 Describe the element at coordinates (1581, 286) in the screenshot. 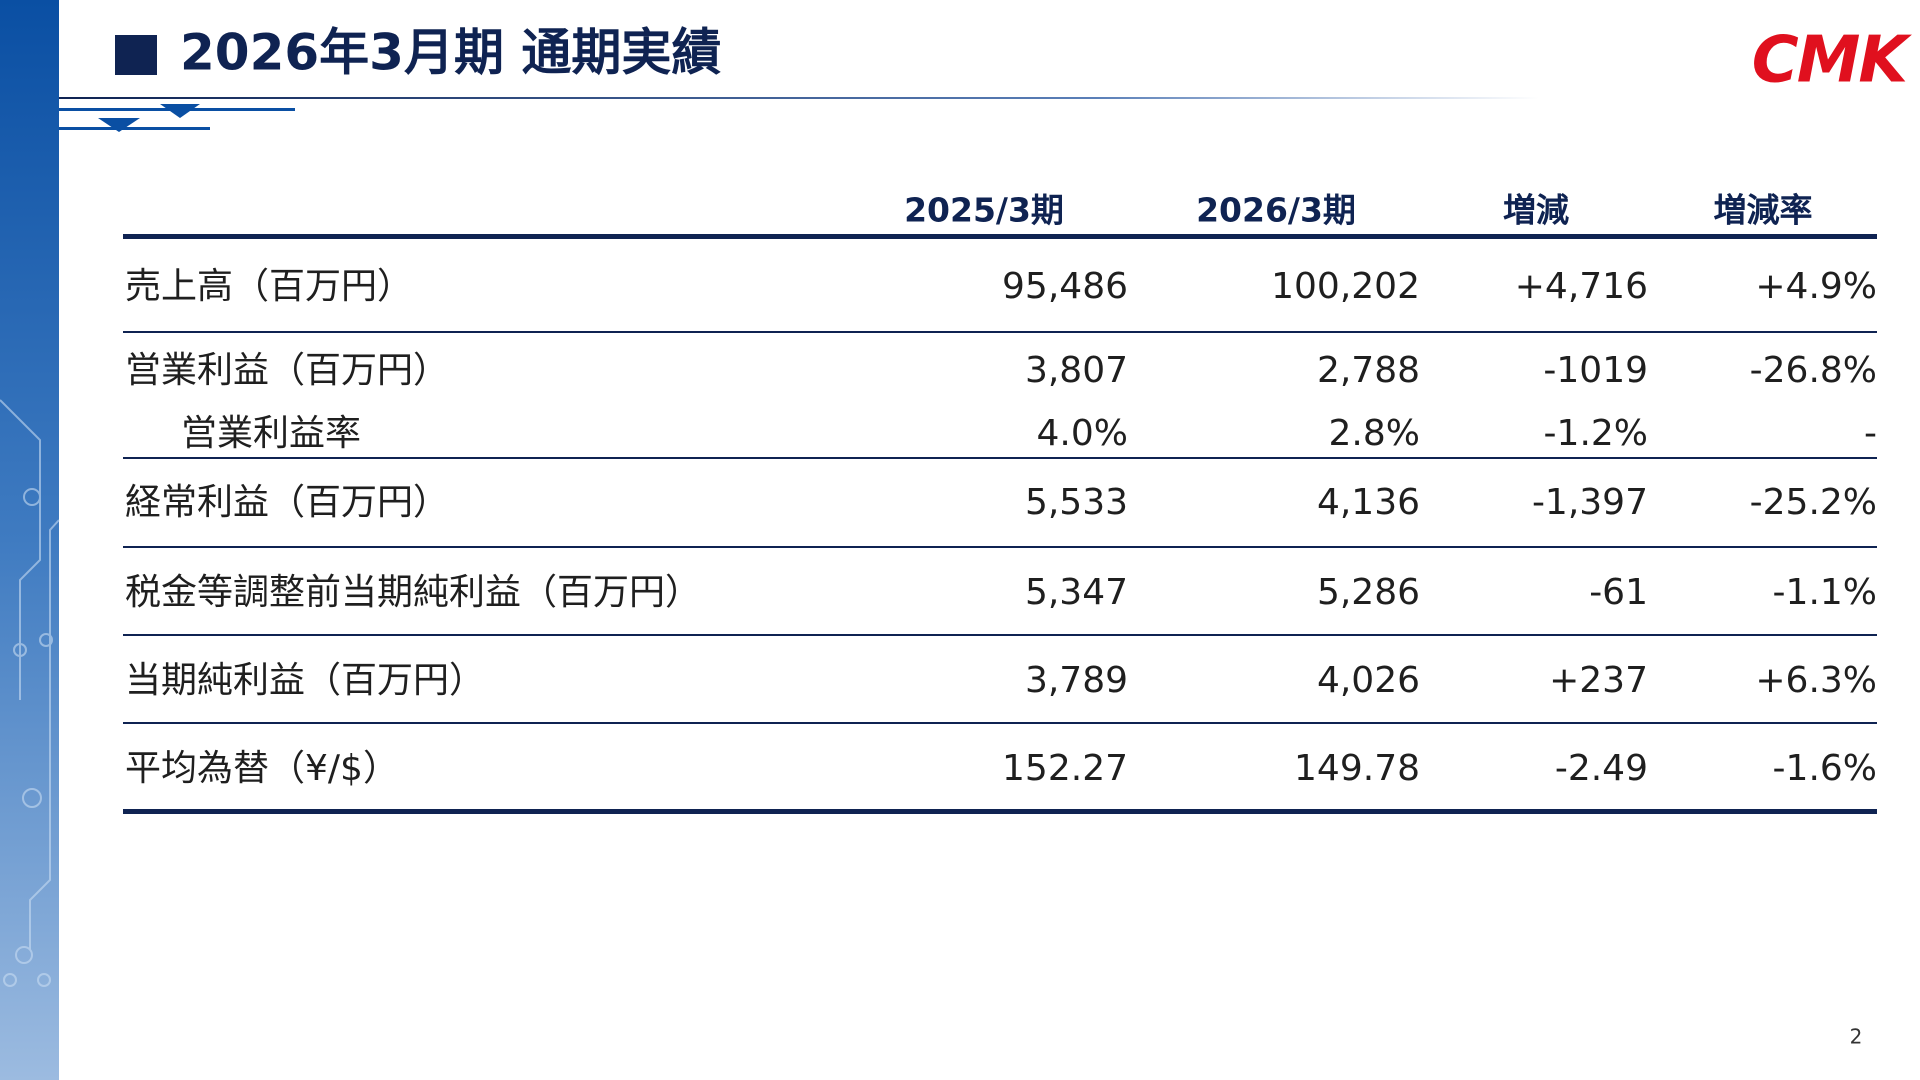

I see `cell-value: +4,716` at that location.